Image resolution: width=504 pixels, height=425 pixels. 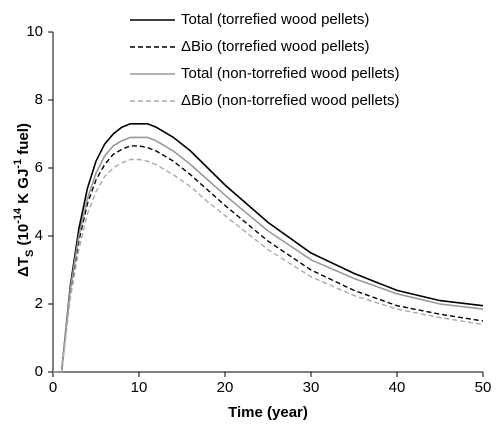 I want to click on y-tick-label: 6, so click(x=39, y=167).